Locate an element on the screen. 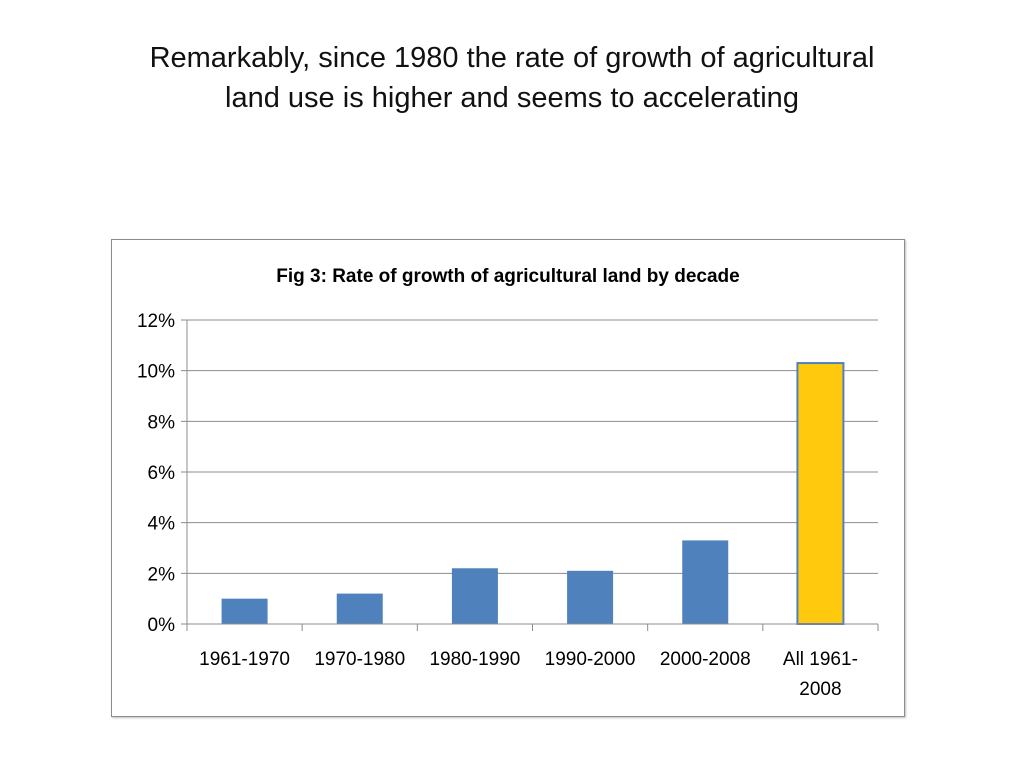  y-tick-label: 8% is located at coordinates (162, 422).